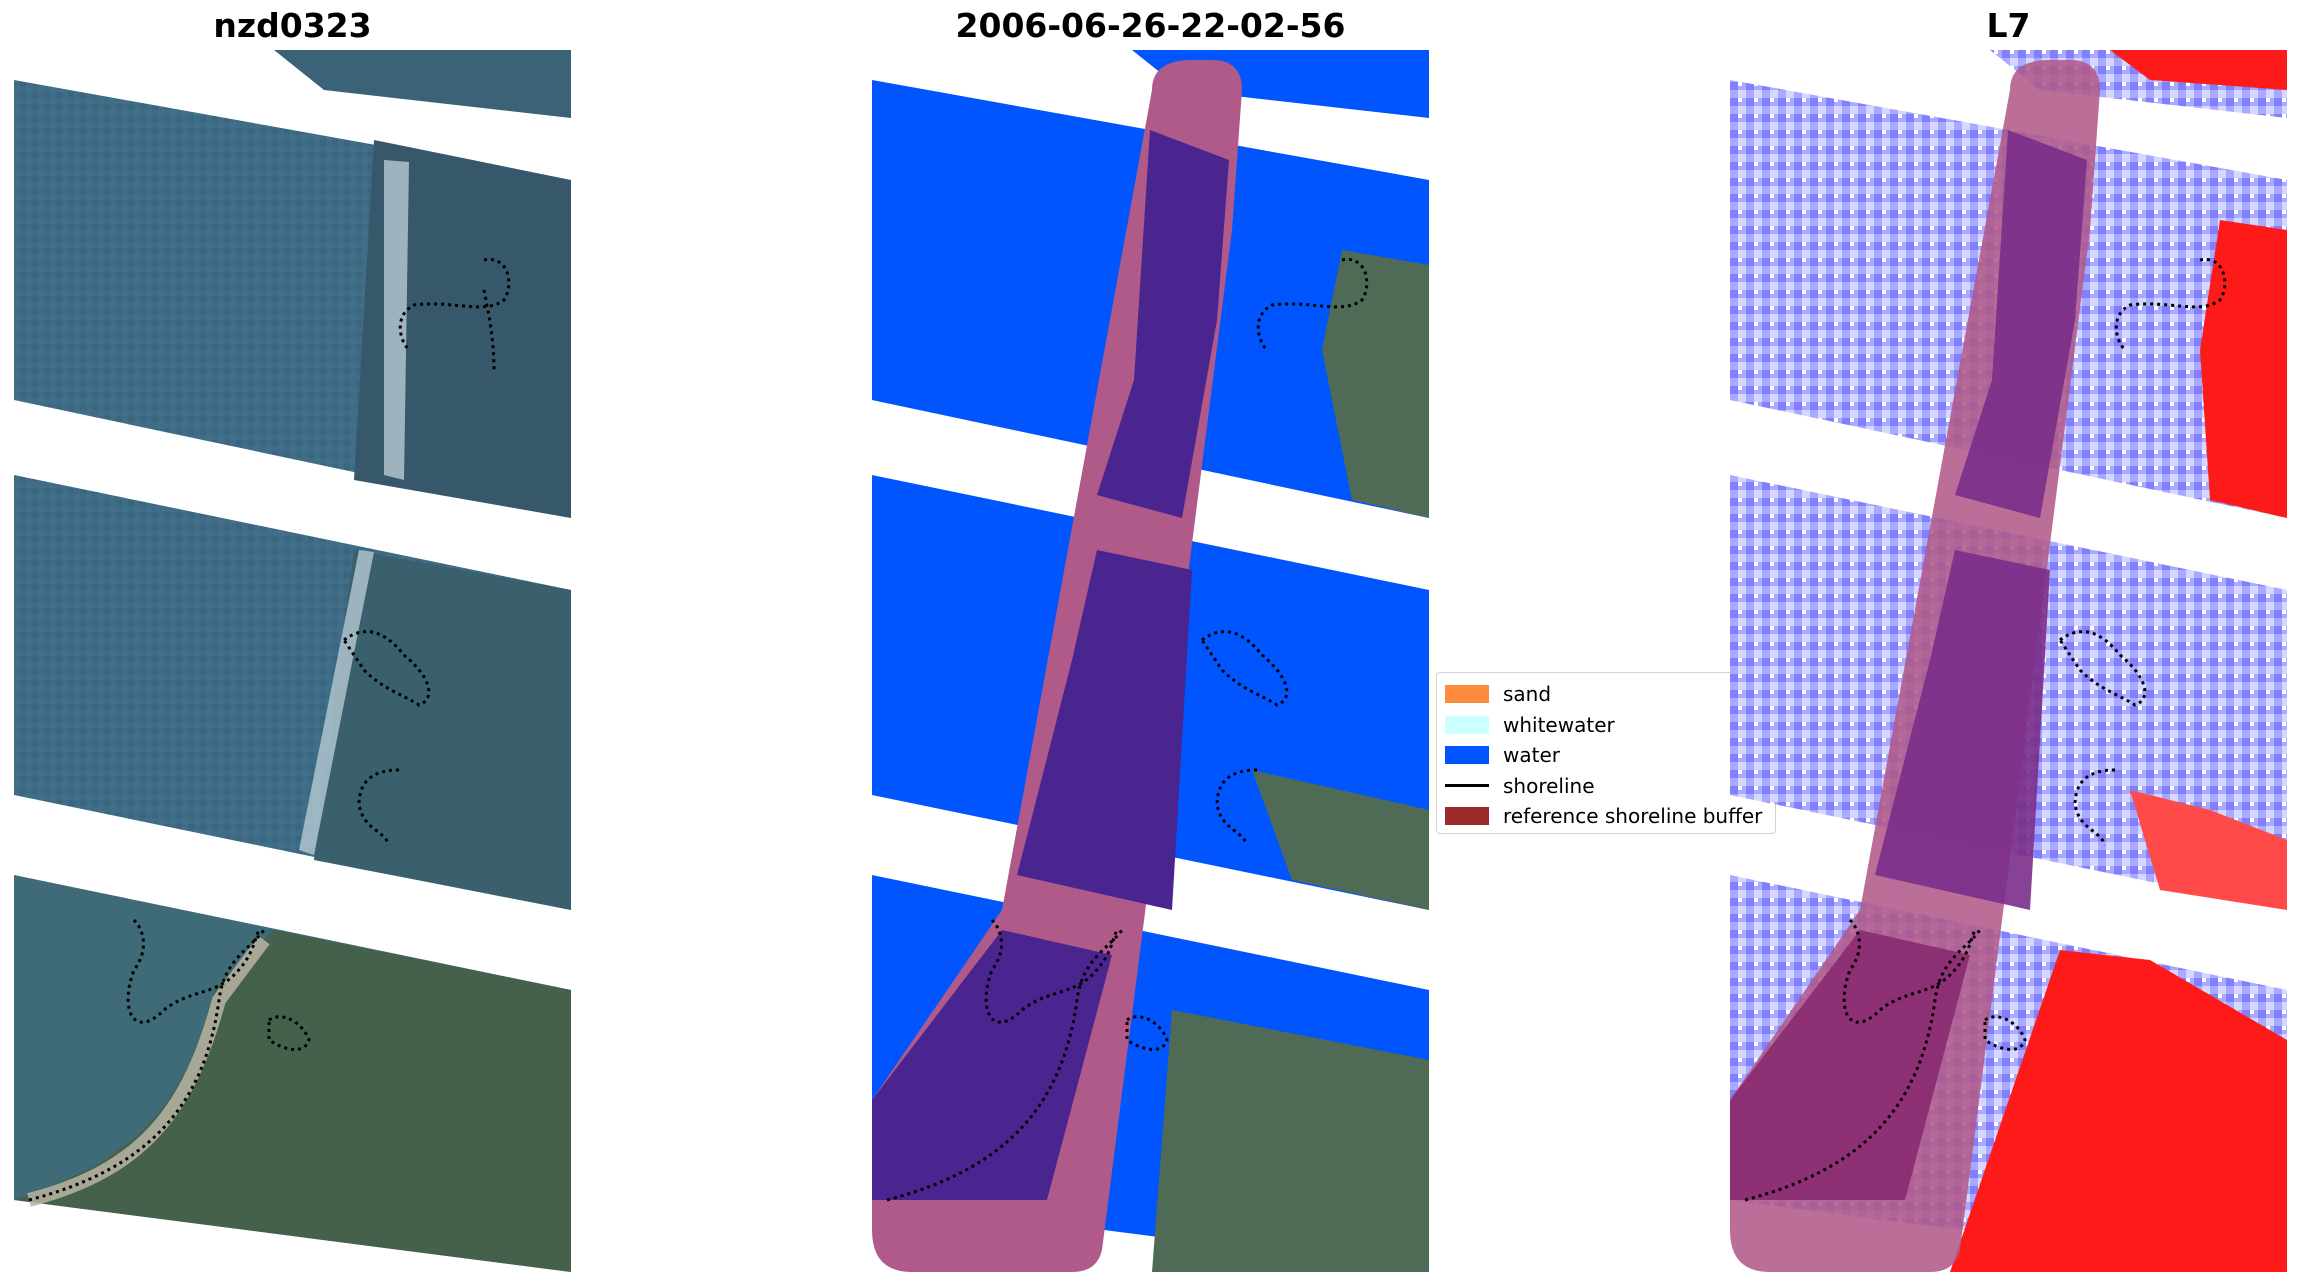 Image resolution: width=2297 pixels, height=1283 pixels. I want to click on legend-item-sand: sand, so click(1606, 694).